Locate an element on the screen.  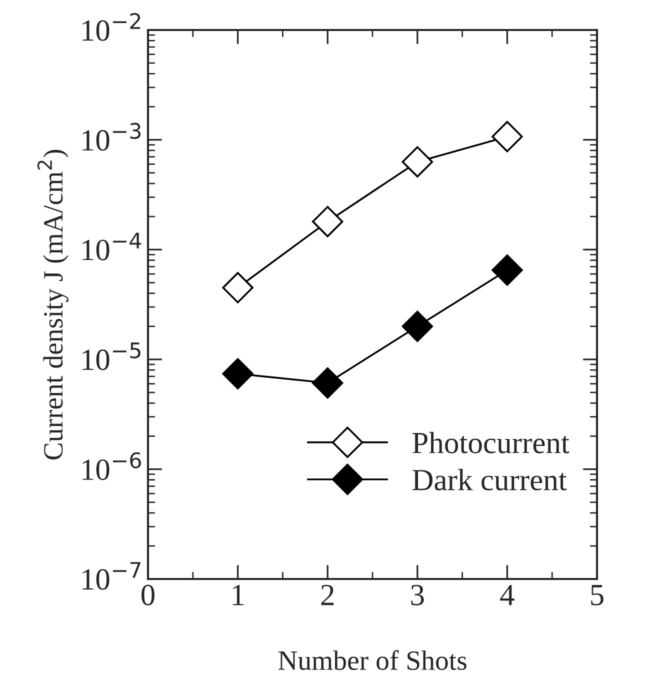
y-tick-label: 10$^{−3}$ is located at coordinates (111, 136).